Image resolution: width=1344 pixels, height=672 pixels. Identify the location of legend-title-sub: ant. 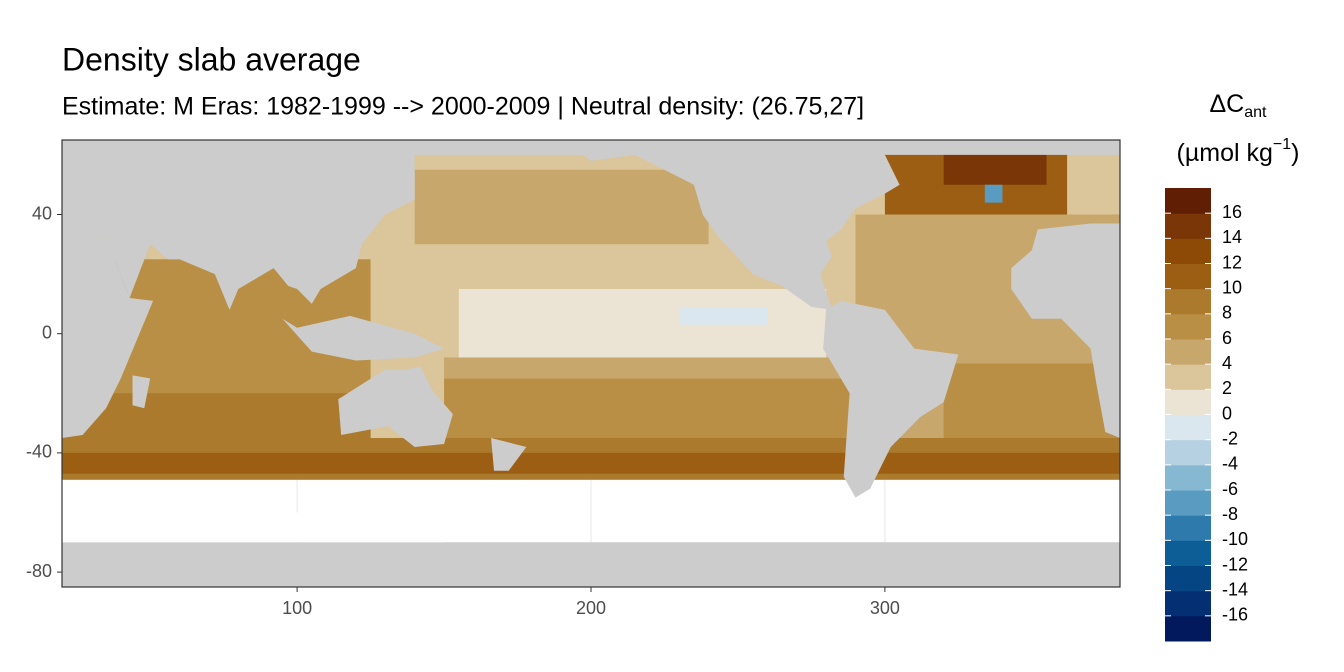
(1255, 112).